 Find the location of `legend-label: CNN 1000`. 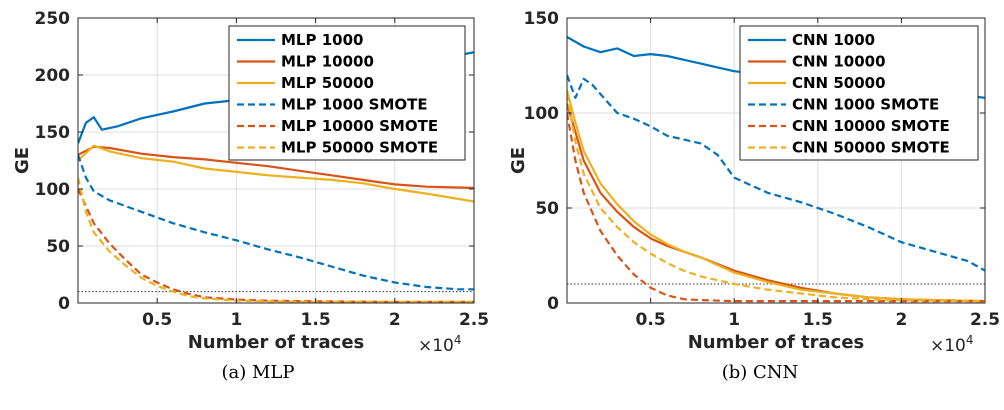

legend-label: CNN 1000 is located at coordinates (833, 40).